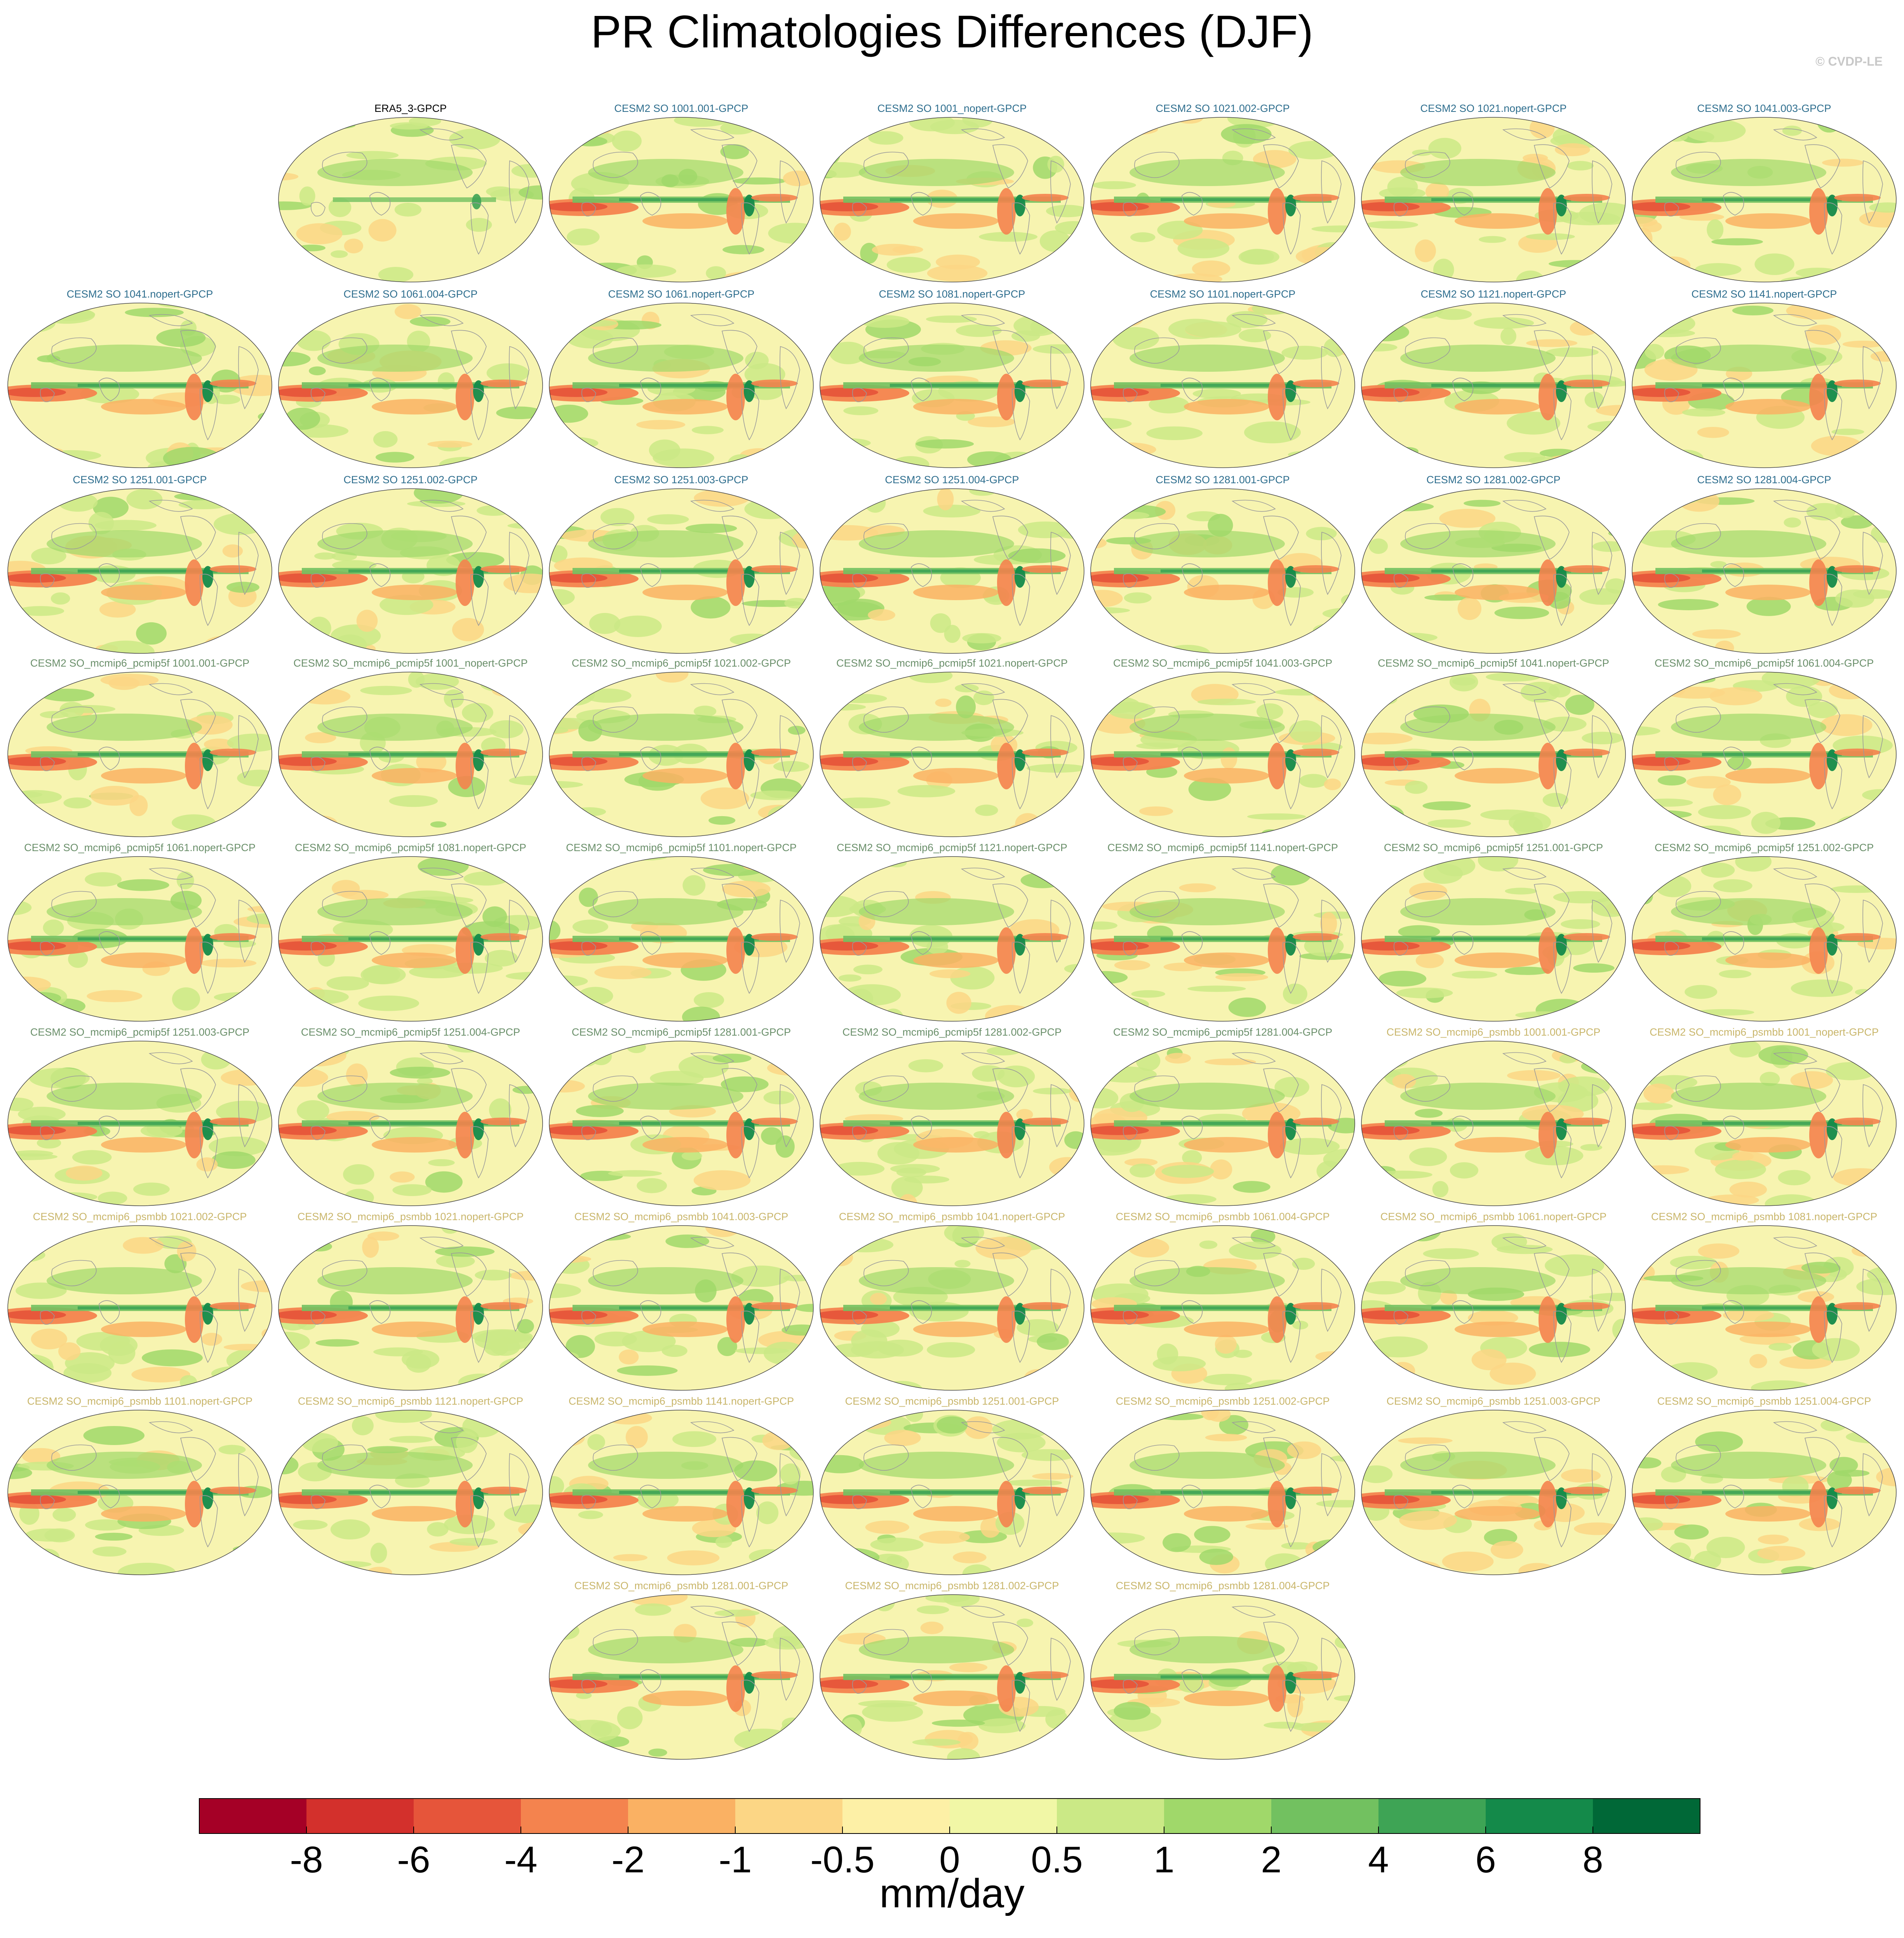  I want to click on map-panel: CESM2 SO_mcmip6_pcmip5f 1021.002-GPCP, so click(681, 749).